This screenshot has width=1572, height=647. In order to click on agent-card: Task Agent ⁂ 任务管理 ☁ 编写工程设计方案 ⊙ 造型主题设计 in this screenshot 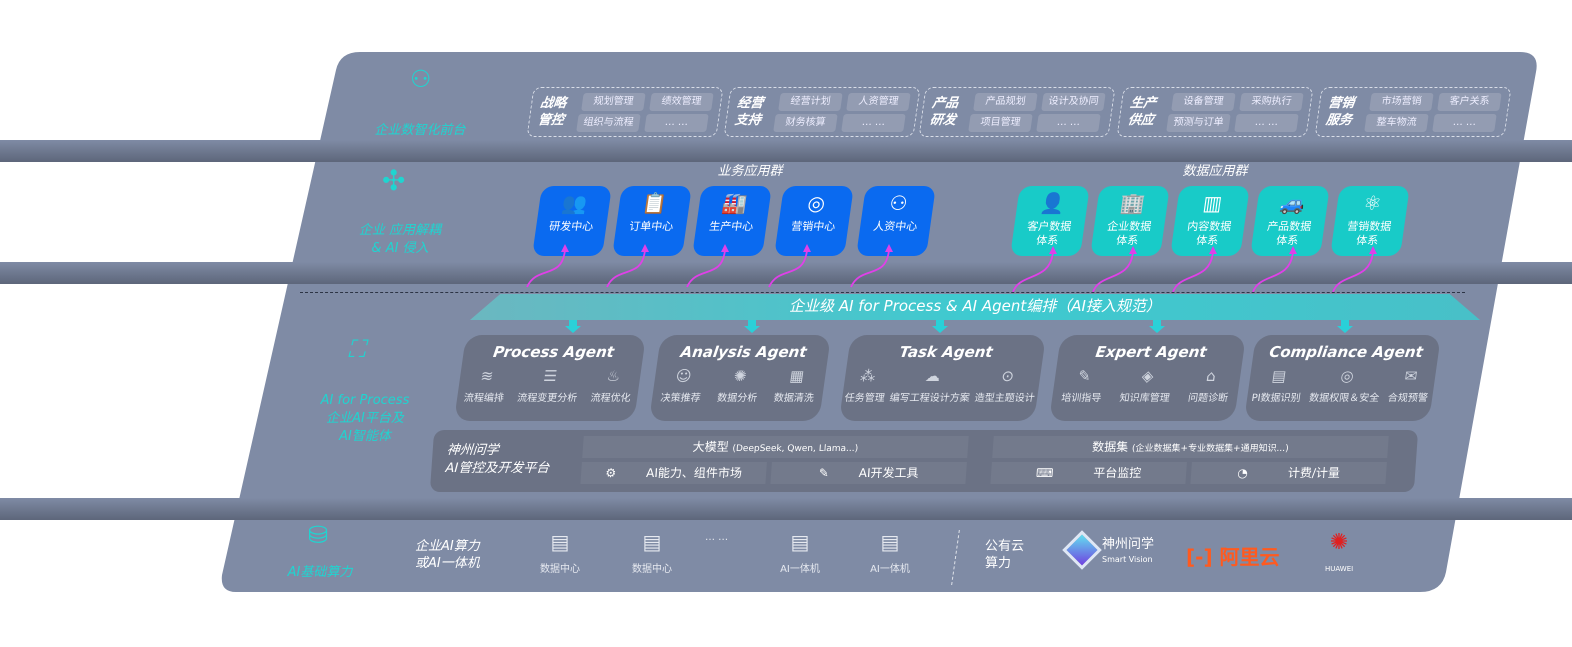, I will do `click(942, 378)`.